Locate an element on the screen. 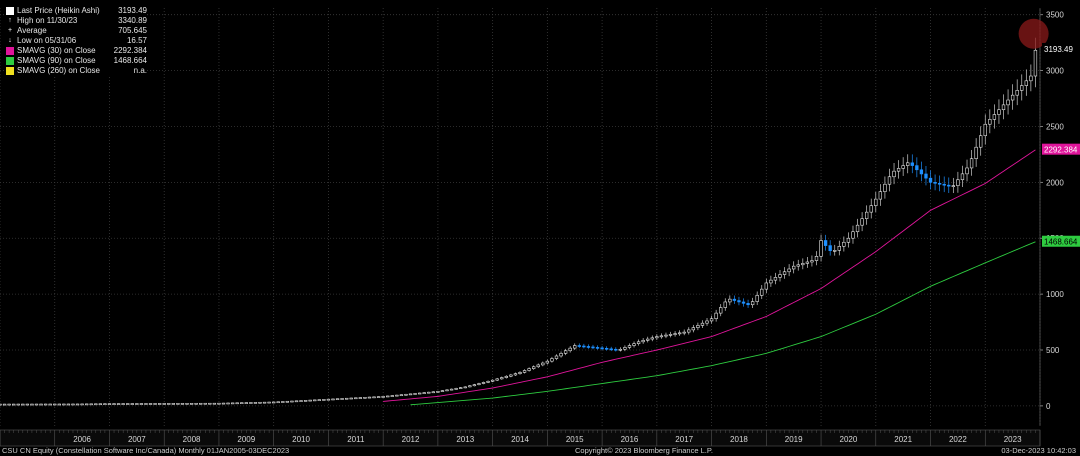  legend-label: SMAVG (30) on Close is located at coordinates (56, 50).